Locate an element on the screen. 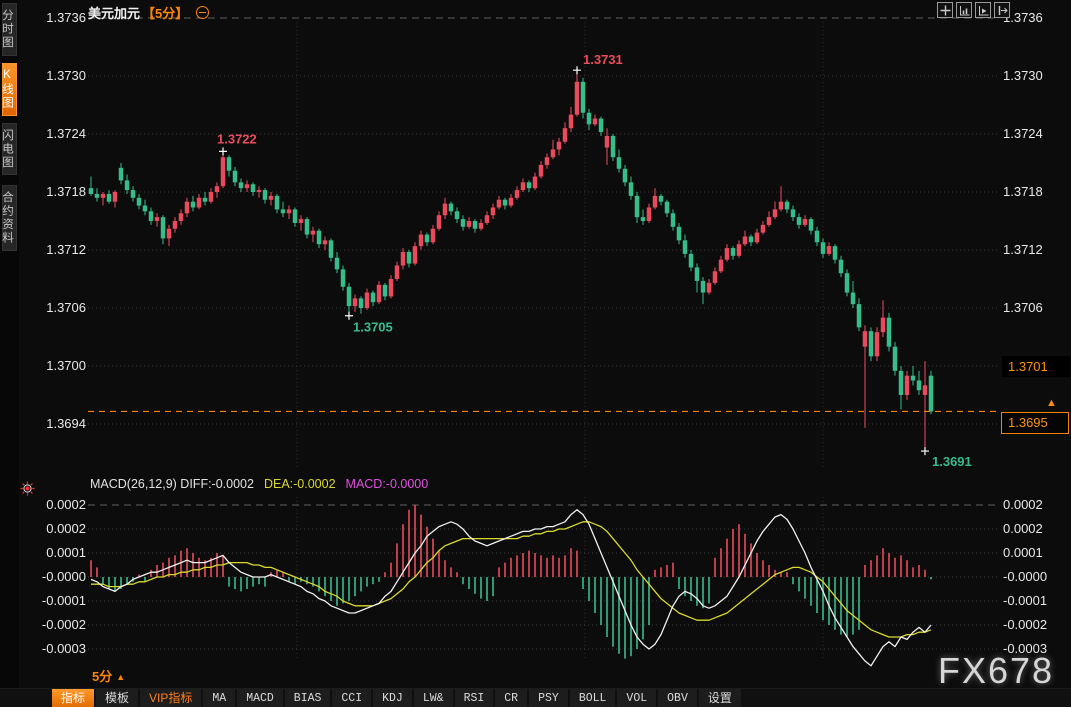 The image size is (1071, 707). chart-scale-icon is located at coordinates (964, 10).